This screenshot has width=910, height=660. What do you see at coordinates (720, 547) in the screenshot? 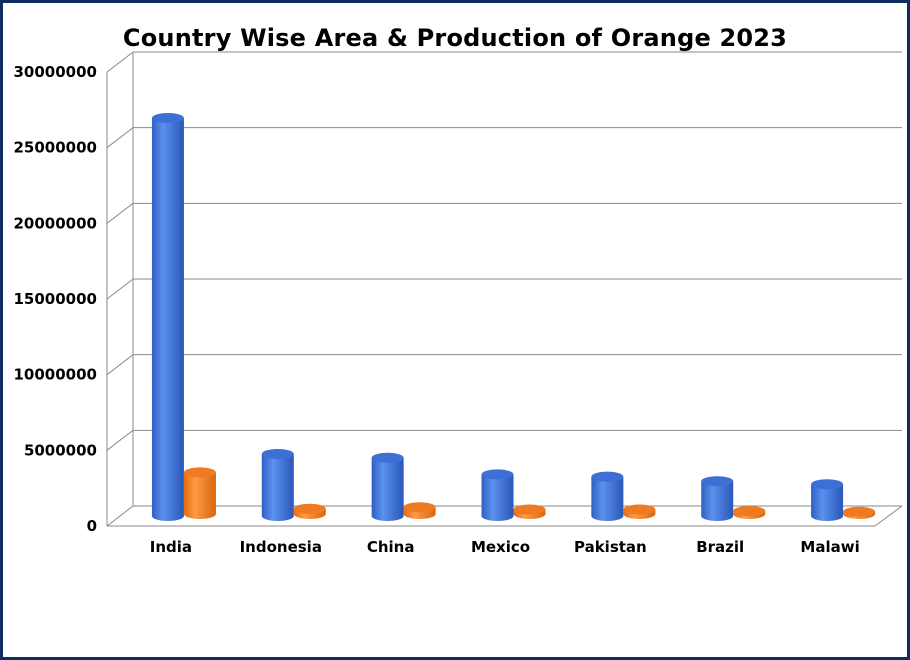
I see `x-tick-label: Brazil` at bounding box center [720, 547].